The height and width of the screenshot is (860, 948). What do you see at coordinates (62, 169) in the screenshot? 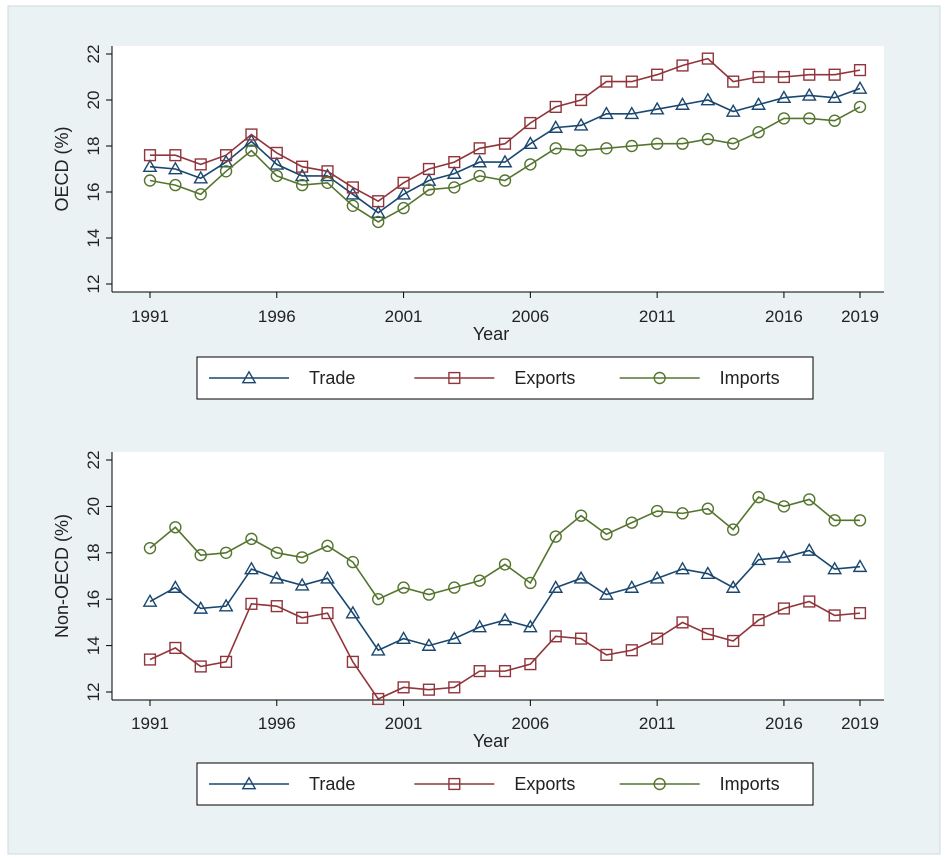
I see `y-axis-title: OECD (%)` at bounding box center [62, 169].